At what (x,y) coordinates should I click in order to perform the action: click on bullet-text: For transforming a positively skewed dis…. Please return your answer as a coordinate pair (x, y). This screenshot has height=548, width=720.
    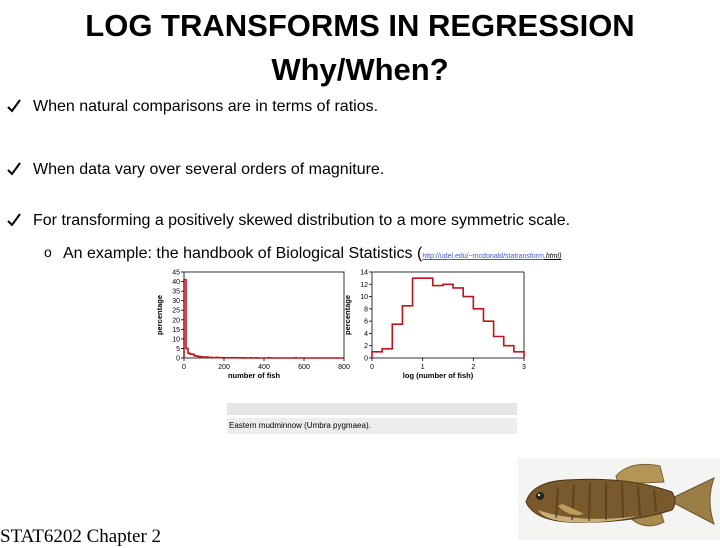
    Looking at the image, I should click on (301, 221).